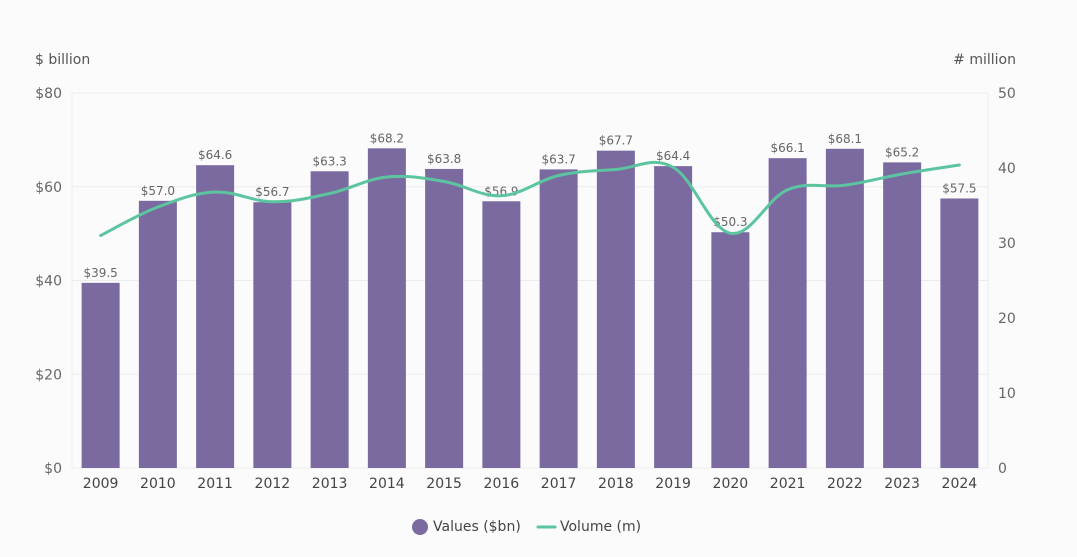  What do you see at coordinates (731, 484) in the screenshot?
I see `x-tick-label: 2020` at bounding box center [731, 484].